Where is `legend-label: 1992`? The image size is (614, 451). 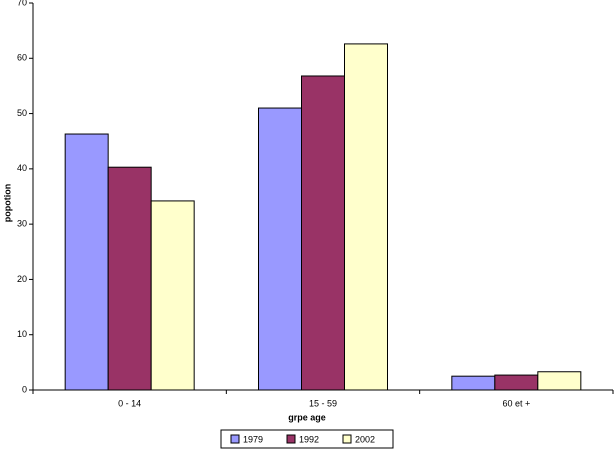
legend-label: 1992 is located at coordinates (309, 439).